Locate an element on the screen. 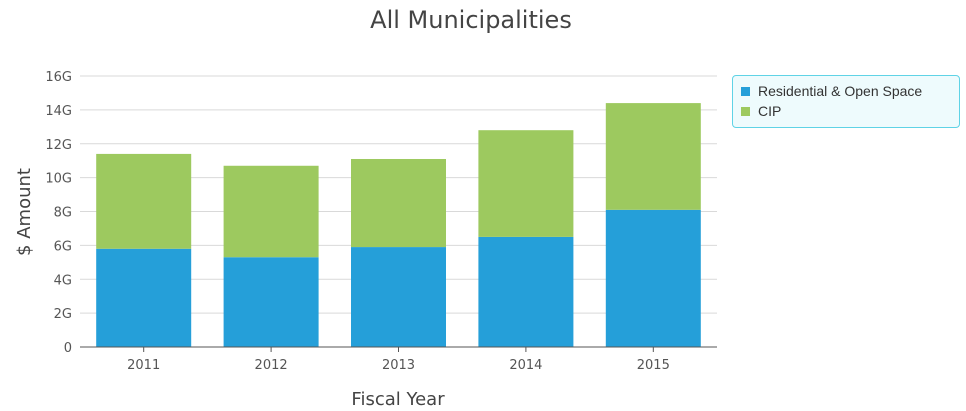  y-axis-ticks: 0 2G 4G 6G 8G 10G 12G 14G 16G is located at coordinates (58, 213).